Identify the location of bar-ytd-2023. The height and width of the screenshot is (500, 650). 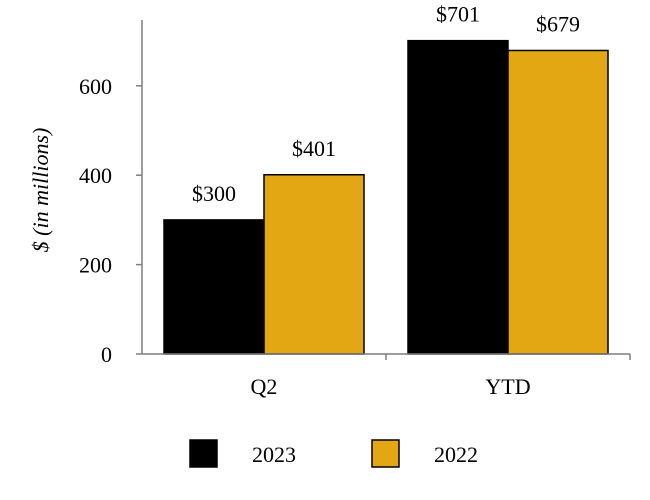
(458, 197).